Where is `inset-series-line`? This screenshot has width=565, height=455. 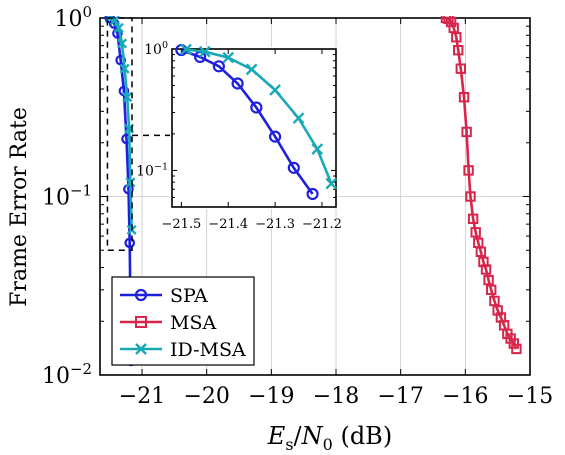 inset-series-line is located at coordinates (259, 116).